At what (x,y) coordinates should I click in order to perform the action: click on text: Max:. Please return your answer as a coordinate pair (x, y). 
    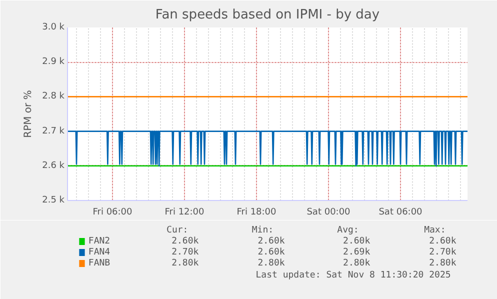
    Looking at the image, I should click on (435, 231).